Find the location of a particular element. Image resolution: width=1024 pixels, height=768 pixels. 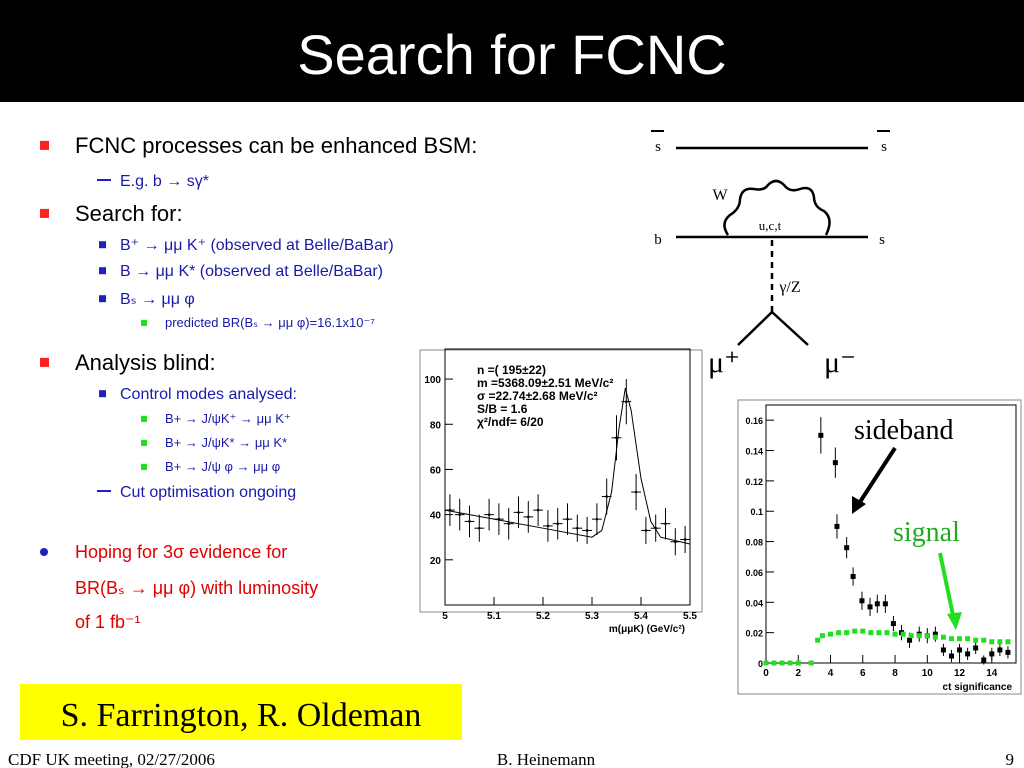

fit-curve is located at coordinates (567, 466).